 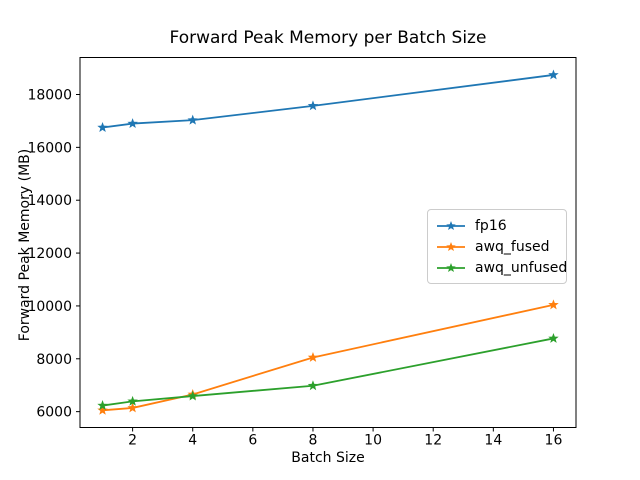 What do you see at coordinates (313, 441) in the screenshot?
I see `x-tick-label: 8` at bounding box center [313, 441].